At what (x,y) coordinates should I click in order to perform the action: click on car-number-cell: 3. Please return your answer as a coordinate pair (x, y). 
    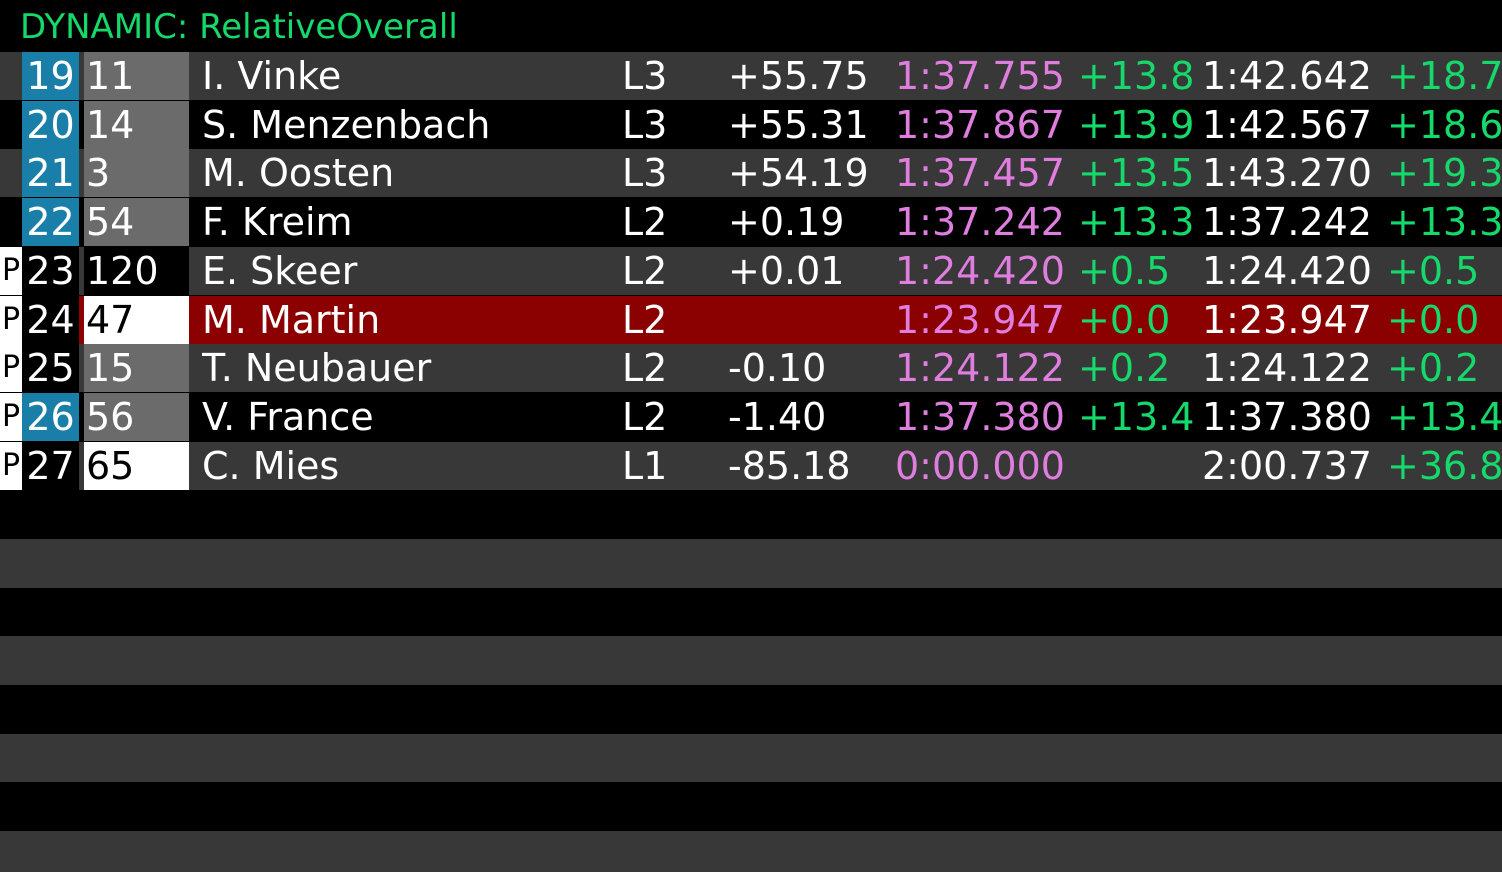
    Looking at the image, I should click on (136, 173).